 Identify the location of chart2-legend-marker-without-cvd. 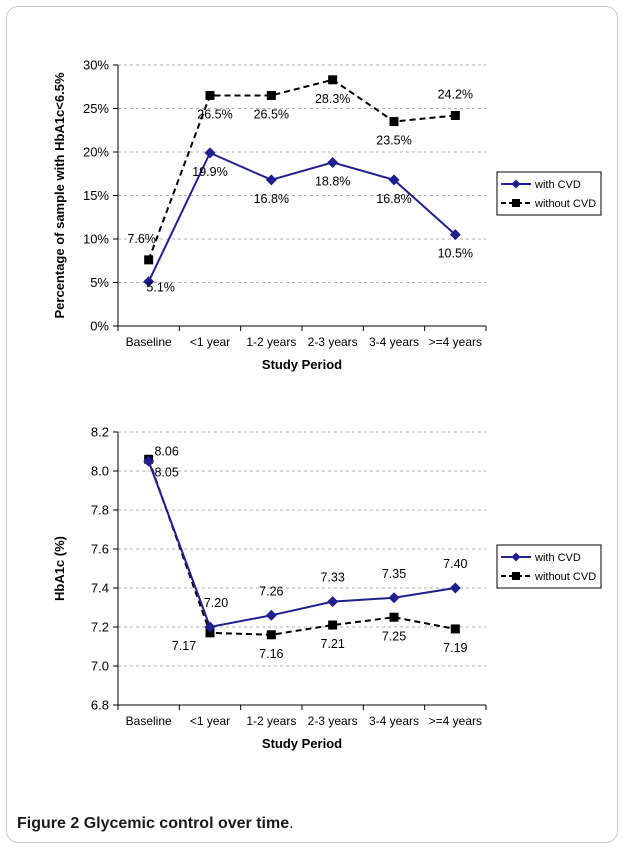
(516, 576).